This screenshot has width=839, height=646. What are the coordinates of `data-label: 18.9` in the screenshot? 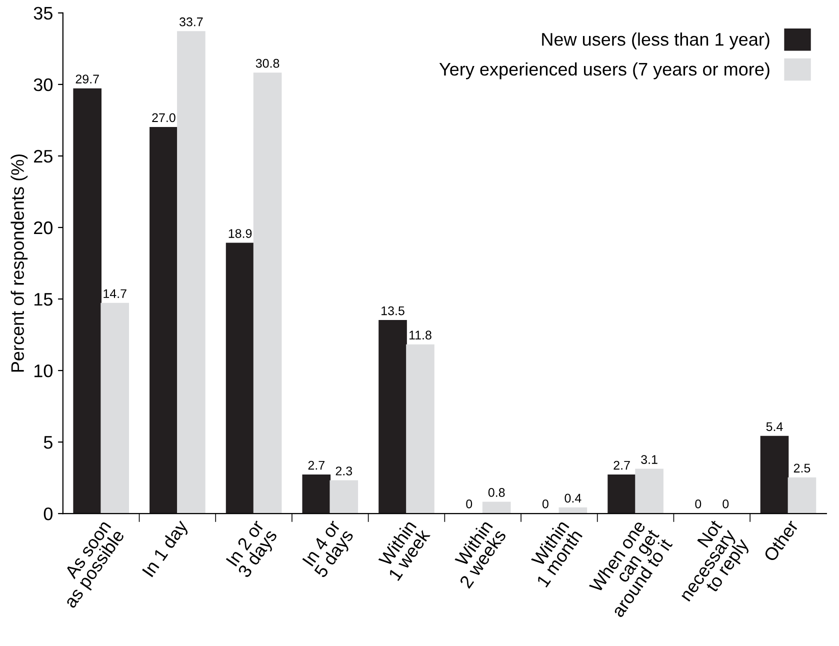 It's located at (240, 233).